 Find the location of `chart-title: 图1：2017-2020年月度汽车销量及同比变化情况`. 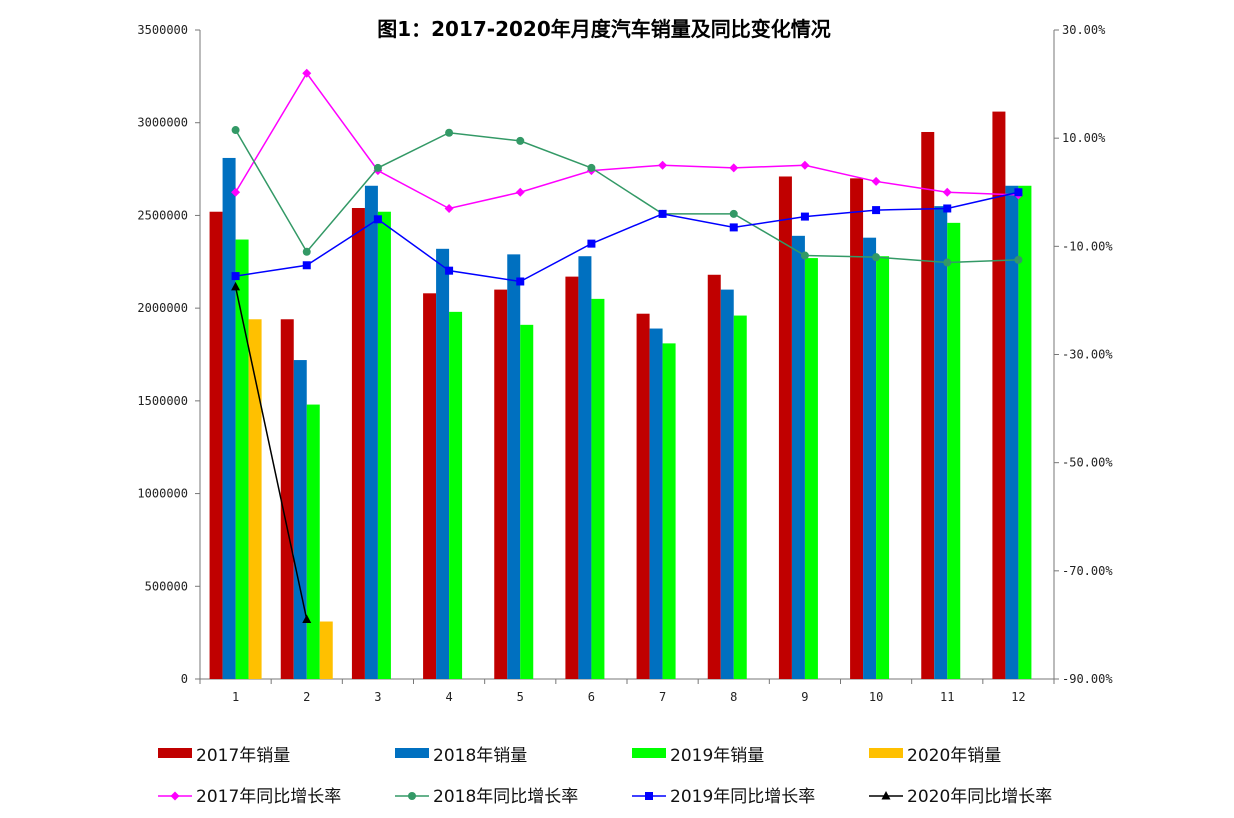

chart-title: 图1：2017-2020年月度汽车销量及同比变化情况 is located at coordinates (604, 29).